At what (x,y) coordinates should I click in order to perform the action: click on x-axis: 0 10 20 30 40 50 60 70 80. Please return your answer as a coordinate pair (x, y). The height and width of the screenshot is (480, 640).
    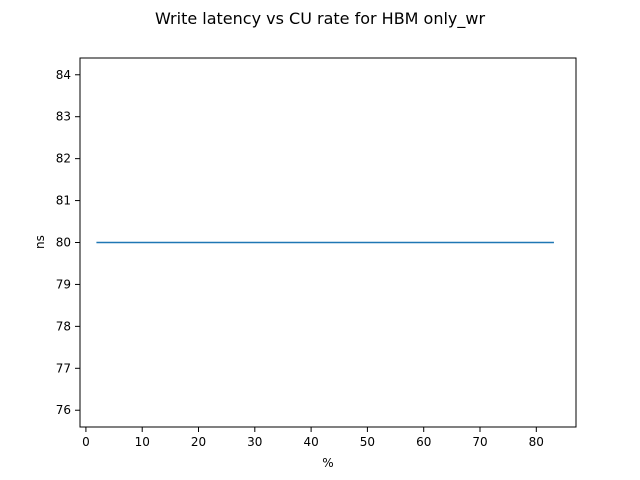
    Looking at the image, I should click on (313, 438).